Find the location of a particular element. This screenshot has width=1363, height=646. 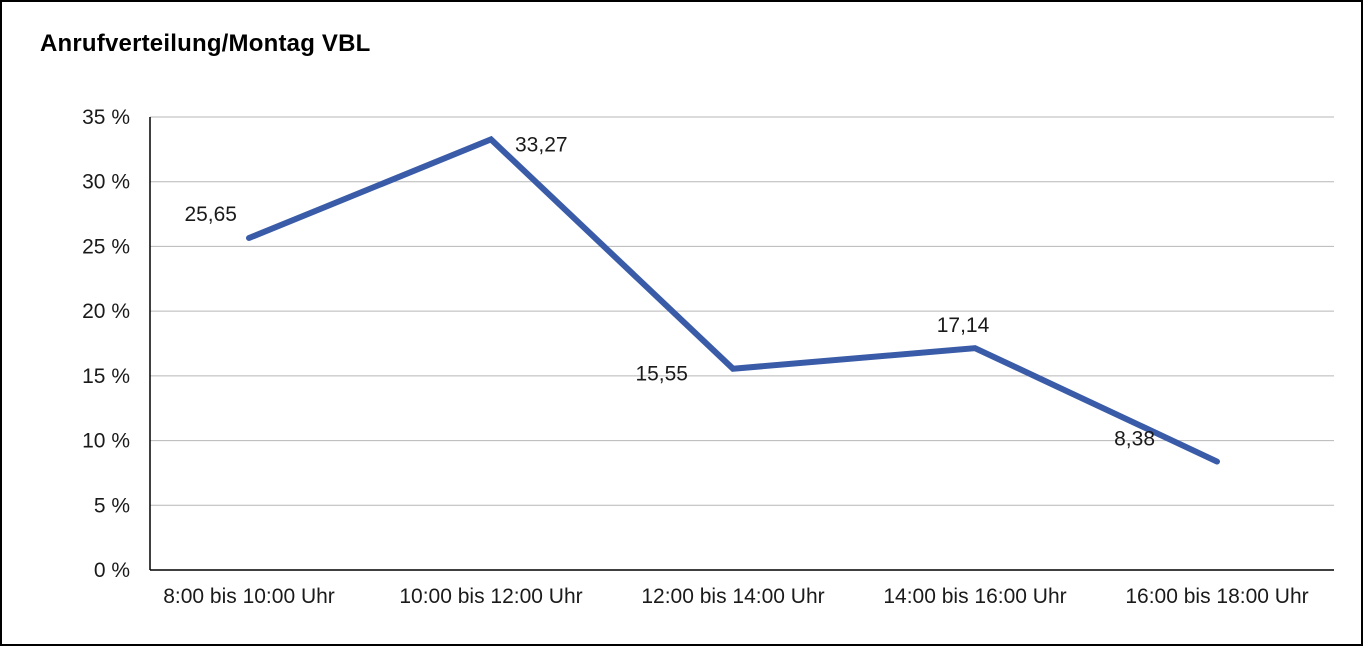

x-tick-label: 16:00 bis 18:00 Uhr is located at coordinates (1216, 596).